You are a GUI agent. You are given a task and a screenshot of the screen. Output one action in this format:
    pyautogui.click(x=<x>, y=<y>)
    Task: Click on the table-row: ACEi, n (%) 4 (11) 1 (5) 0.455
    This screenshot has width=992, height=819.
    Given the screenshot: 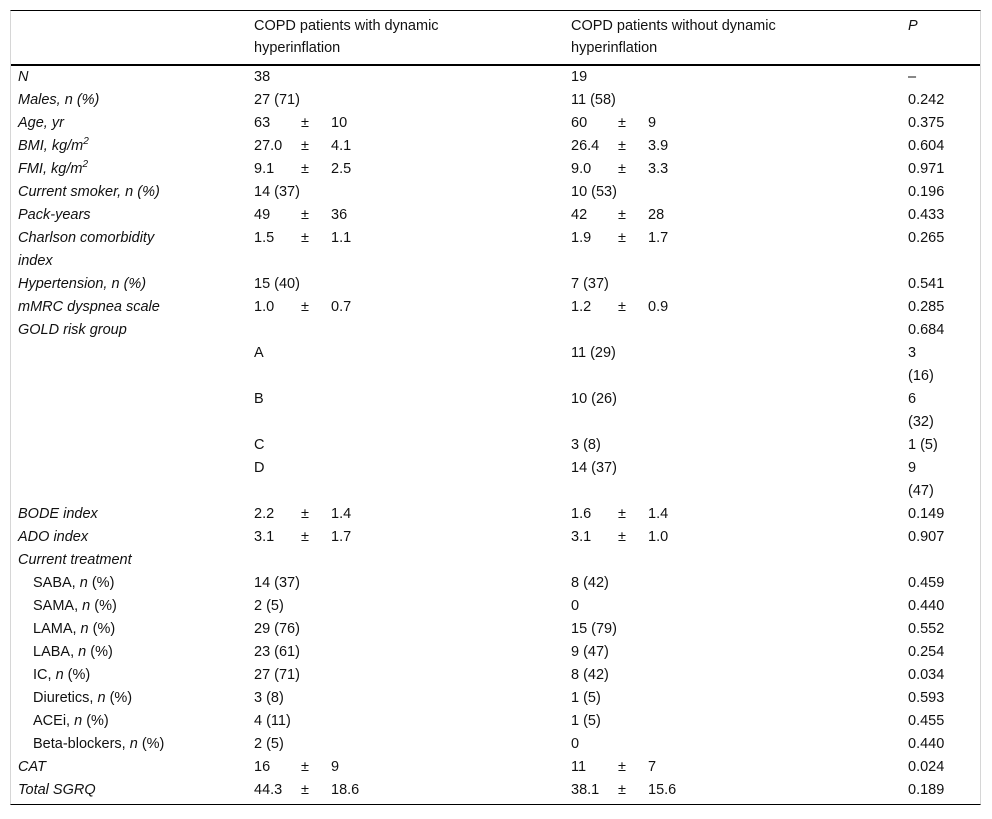 What is the action you would take?
    pyautogui.click(x=495, y=721)
    